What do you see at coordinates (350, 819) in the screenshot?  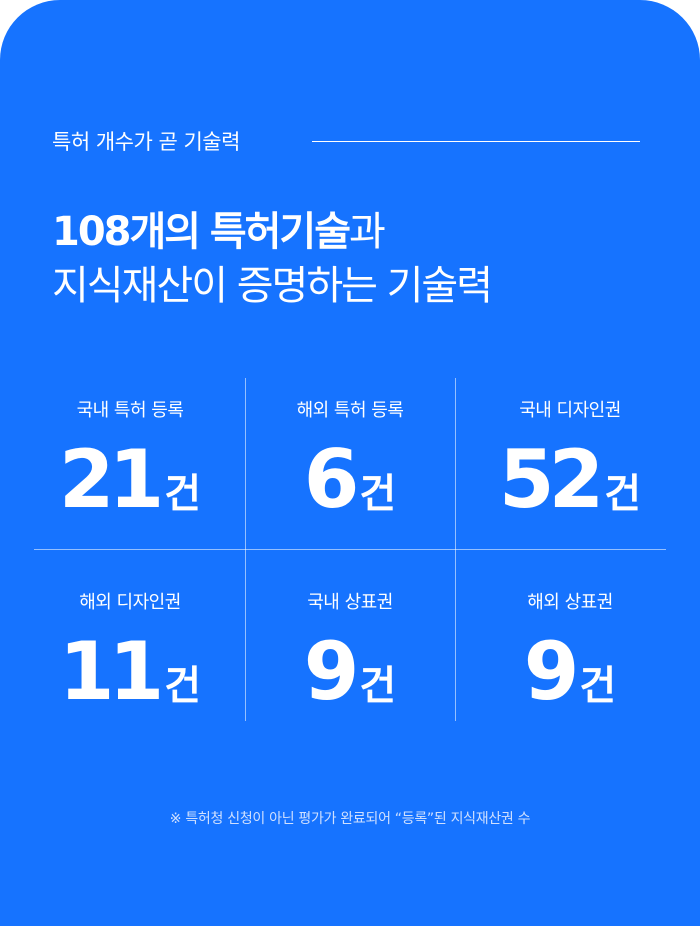 I see `footnote: ※ 특허청 신청이 아닌 평가가 완료되어 “등록”된 지식재산권 수` at bounding box center [350, 819].